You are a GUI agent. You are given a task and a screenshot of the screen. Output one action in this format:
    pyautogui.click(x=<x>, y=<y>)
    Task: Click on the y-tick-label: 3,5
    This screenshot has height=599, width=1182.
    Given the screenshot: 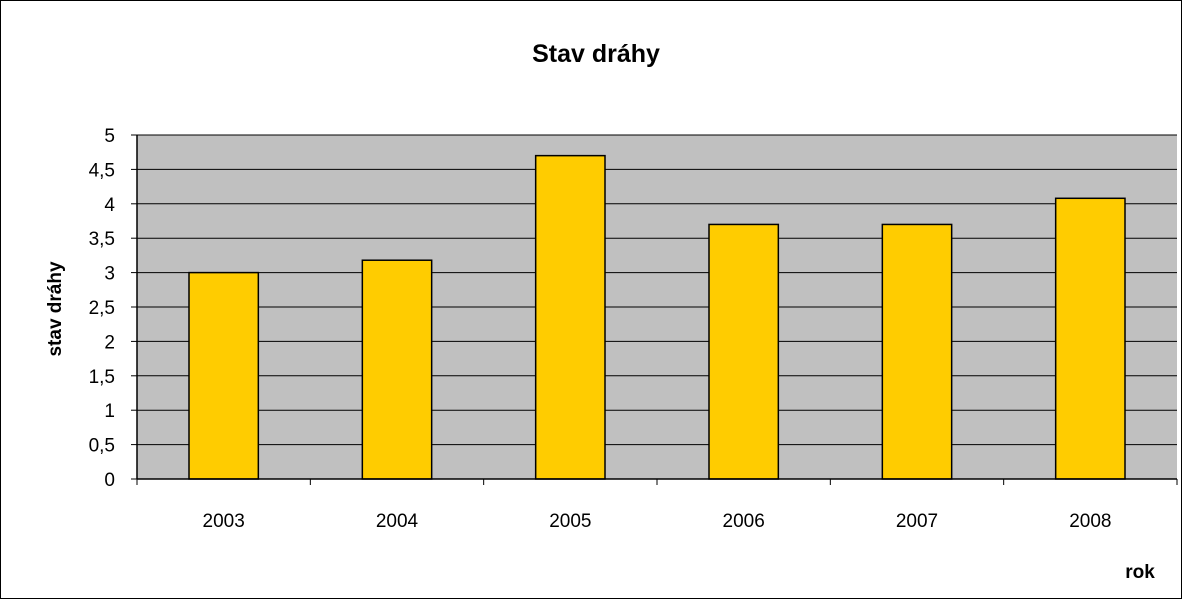 What is the action you would take?
    pyautogui.click(x=102, y=239)
    